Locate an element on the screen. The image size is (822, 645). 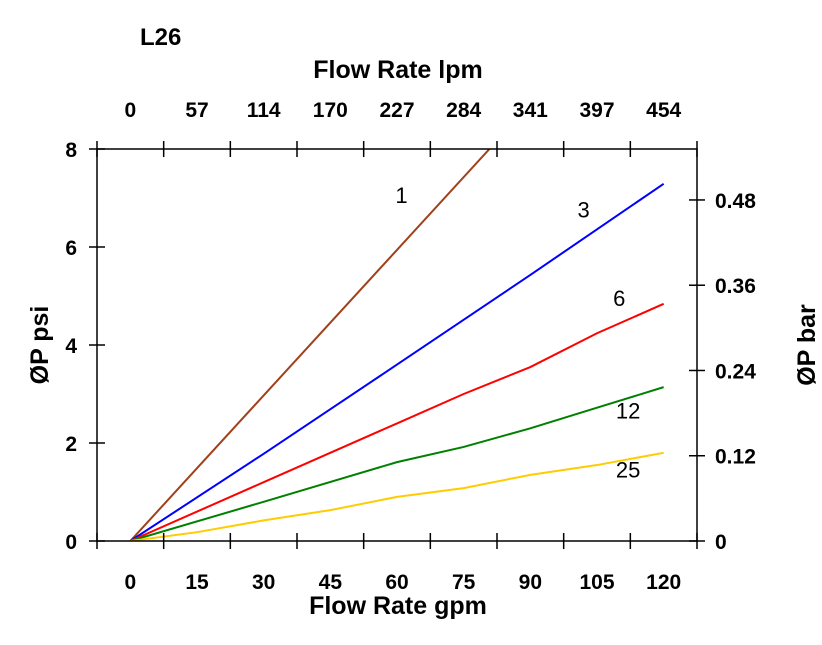
x-tick-label: 120 is located at coordinates (663, 582).